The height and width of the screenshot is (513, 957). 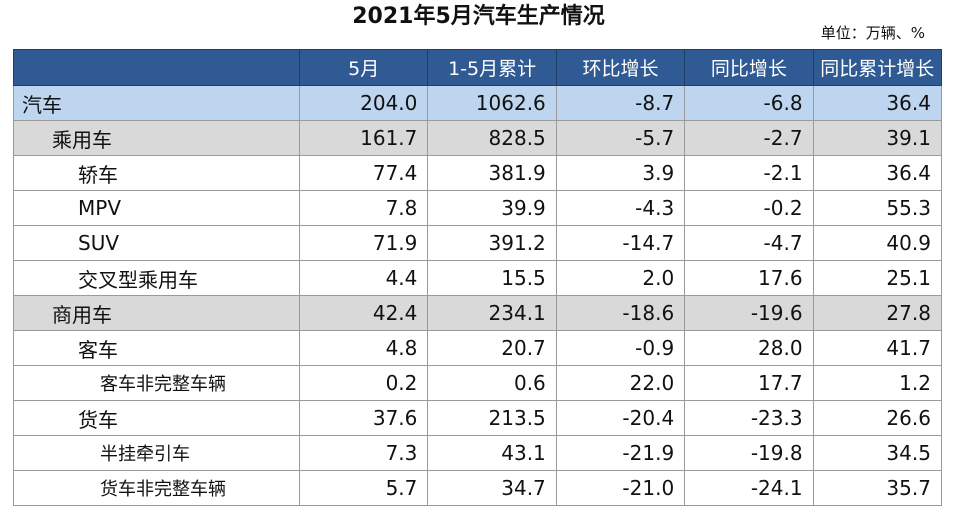 What do you see at coordinates (492, 138) in the screenshot?
I see `value-cell: 828.5` at bounding box center [492, 138].